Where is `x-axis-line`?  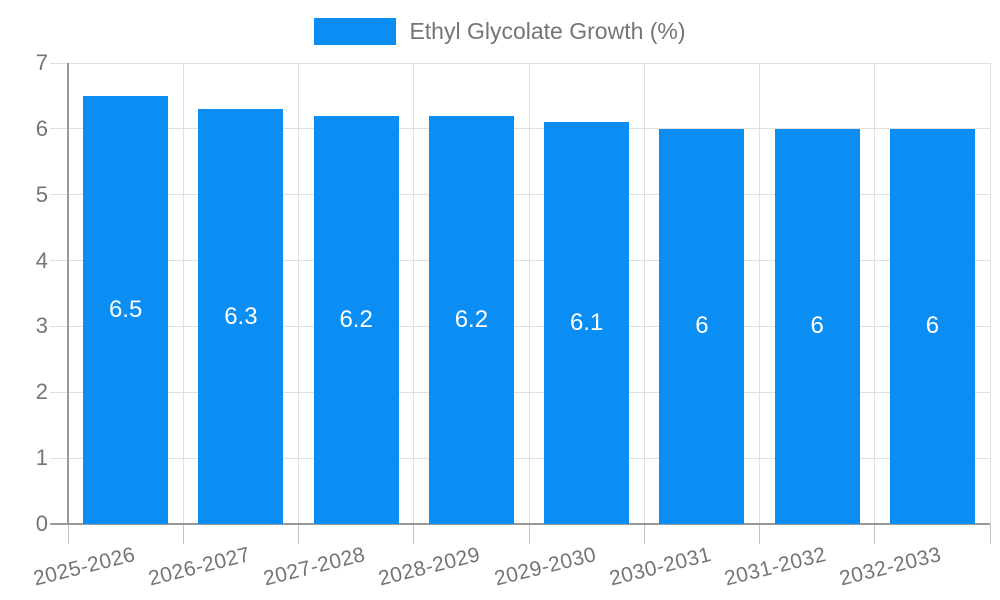 x-axis-line is located at coordinates (520, 524).